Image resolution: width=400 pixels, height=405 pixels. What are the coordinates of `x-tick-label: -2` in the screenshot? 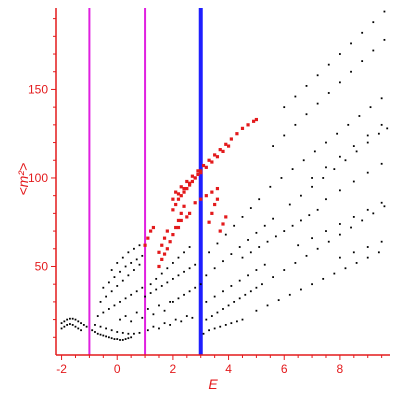 It's located at (61, 369).